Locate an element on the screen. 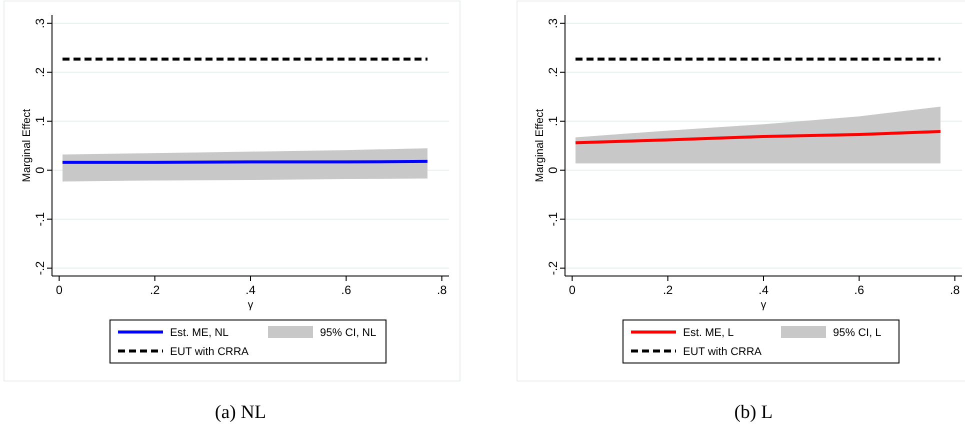  text: 95% CI, NL is located at coordinates (348, 333).